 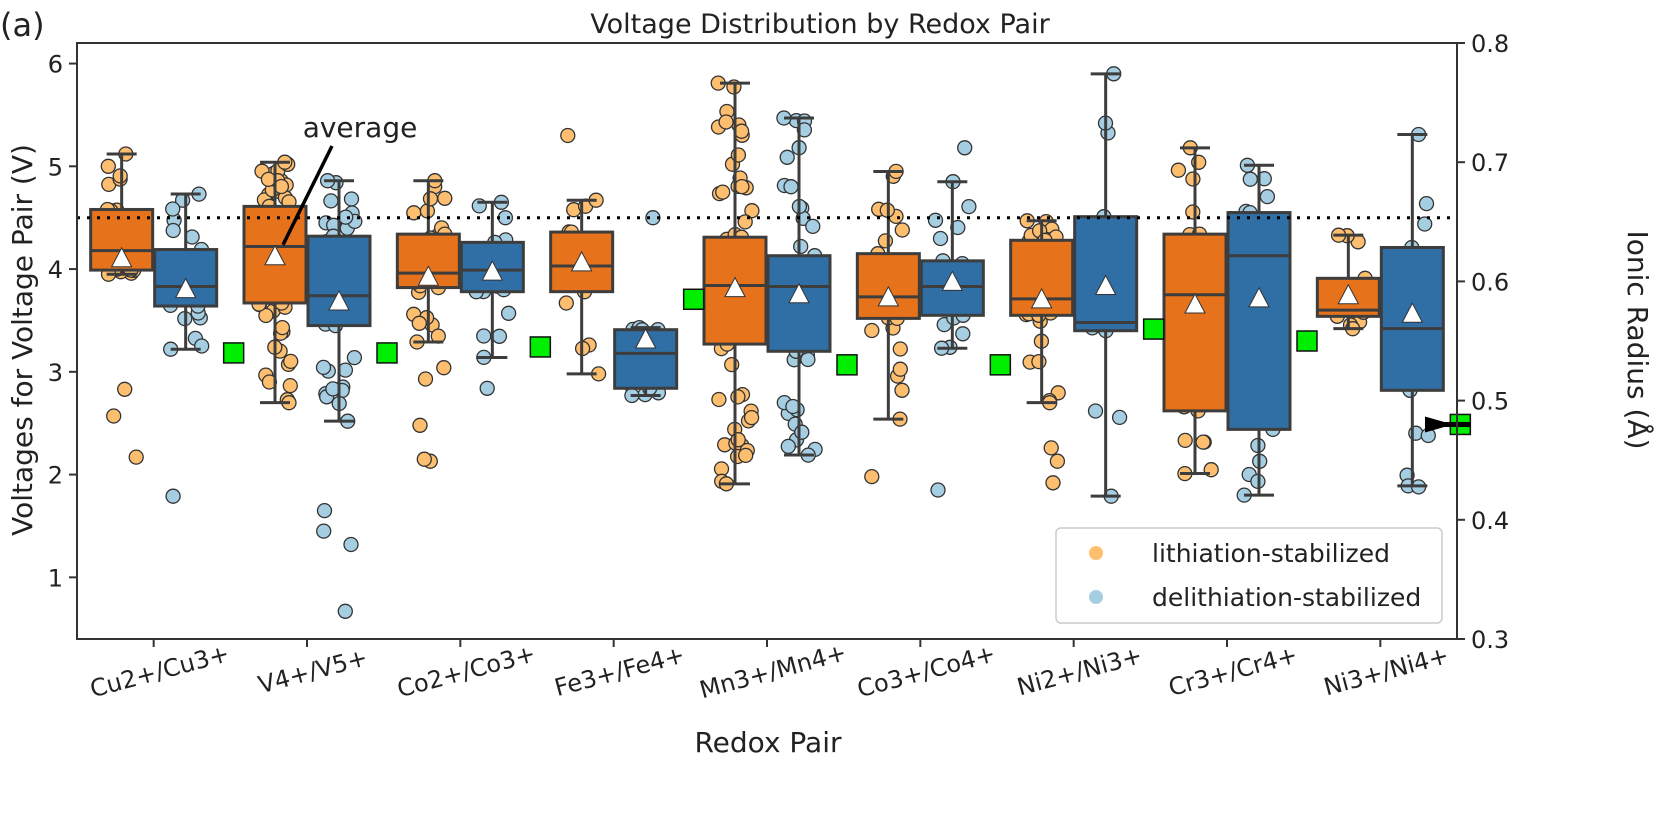 I want to click on ionic-radius-arrow-head, so click(x=1439, y=424).